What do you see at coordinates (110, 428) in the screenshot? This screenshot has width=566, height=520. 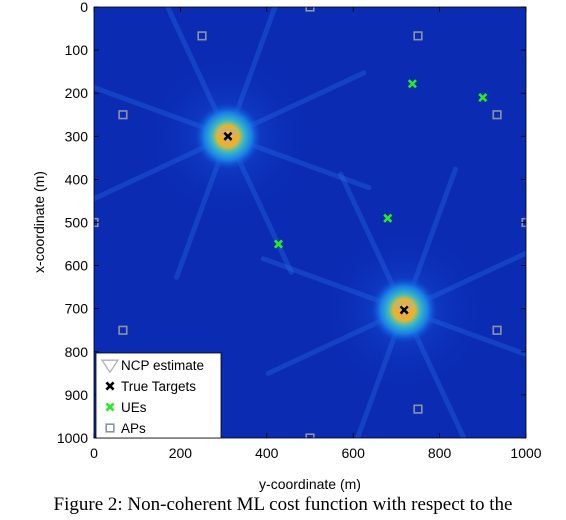 I see `legend-aps-symbol` at bounding box center [110, 428].